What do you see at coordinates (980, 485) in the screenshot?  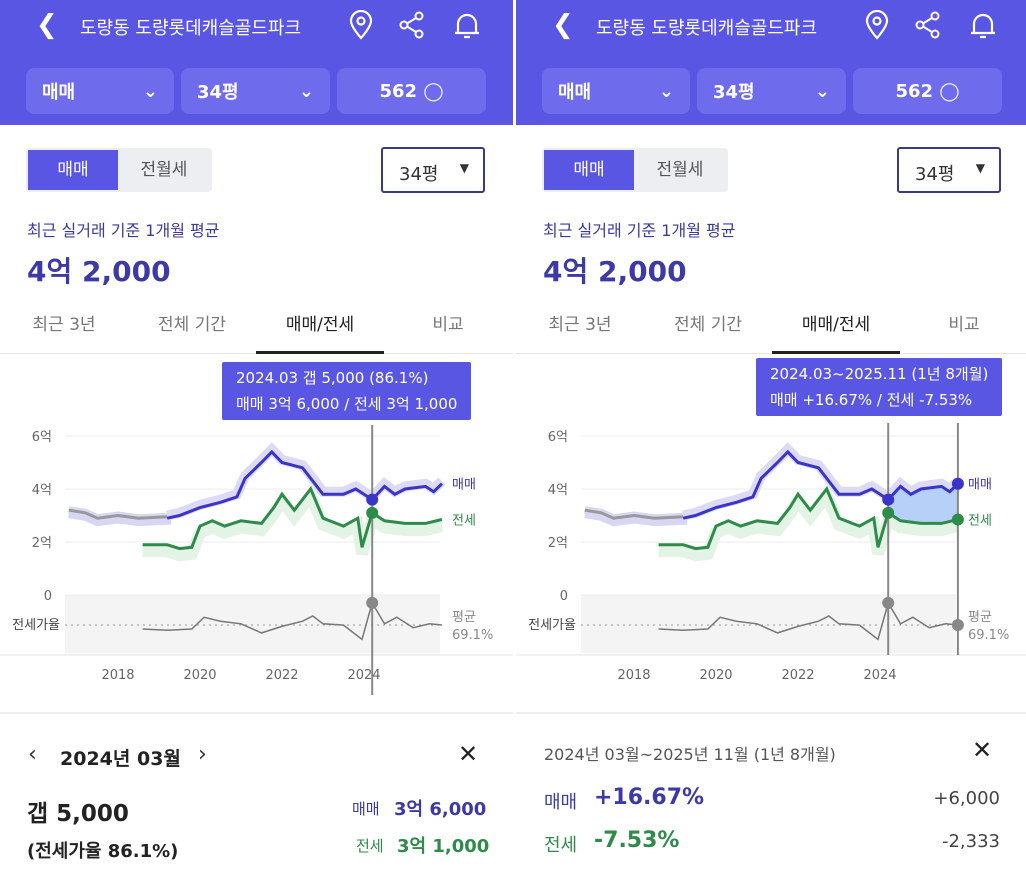 I see `legend-sale: 매매` at bounding box center [980, 485].